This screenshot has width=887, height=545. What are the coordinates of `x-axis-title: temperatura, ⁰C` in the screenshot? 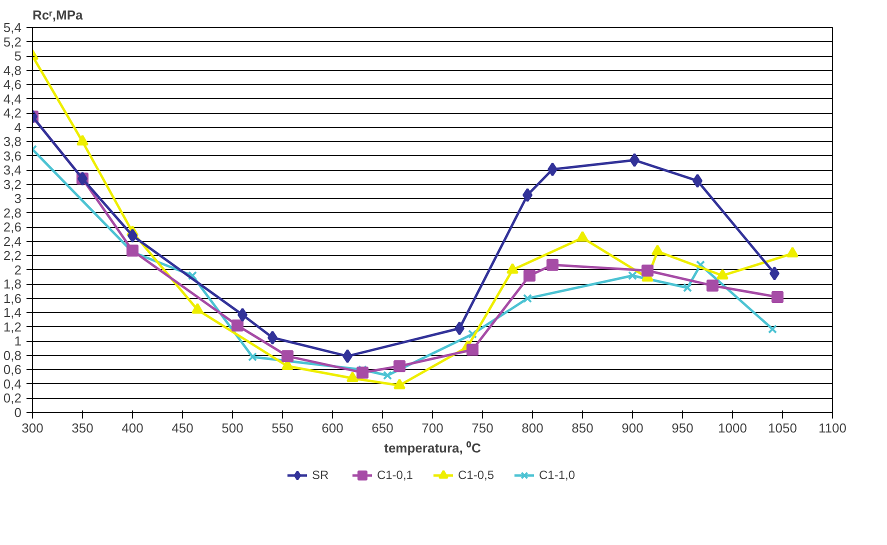 It's located at (433, 448).